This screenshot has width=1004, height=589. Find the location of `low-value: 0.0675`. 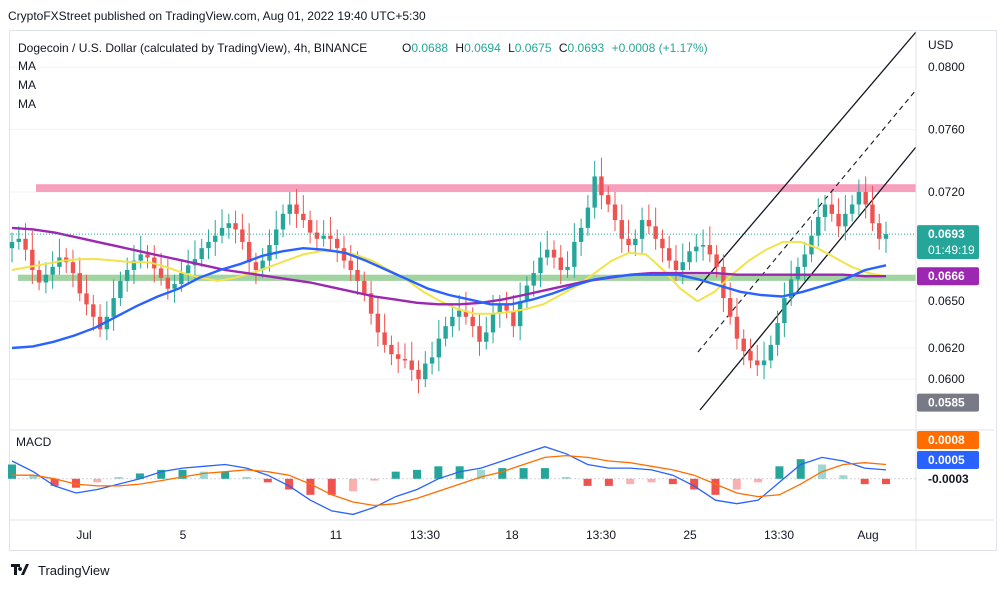

low-value: 0.0675 is located at coordinates (533, 48).